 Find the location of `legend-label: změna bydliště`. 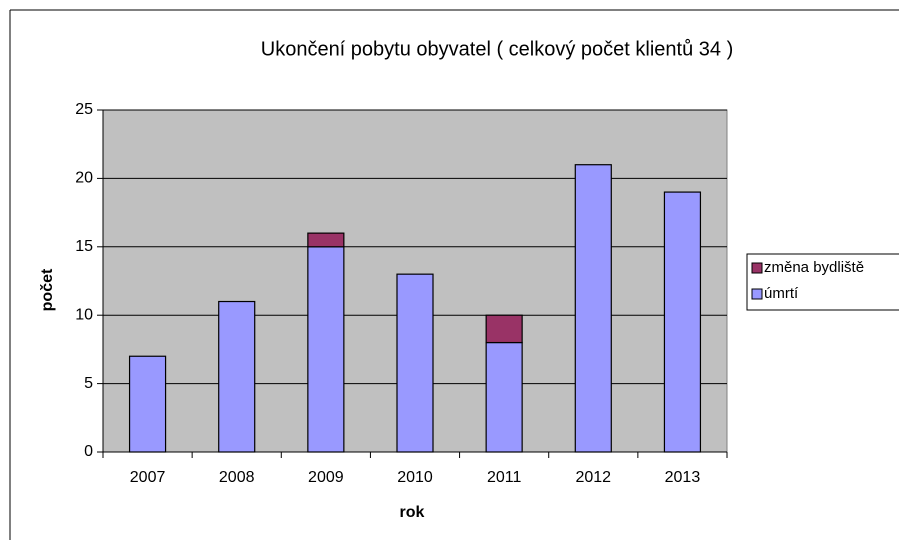

legend-label: změna bydliště is located at coordinates (814, 267).